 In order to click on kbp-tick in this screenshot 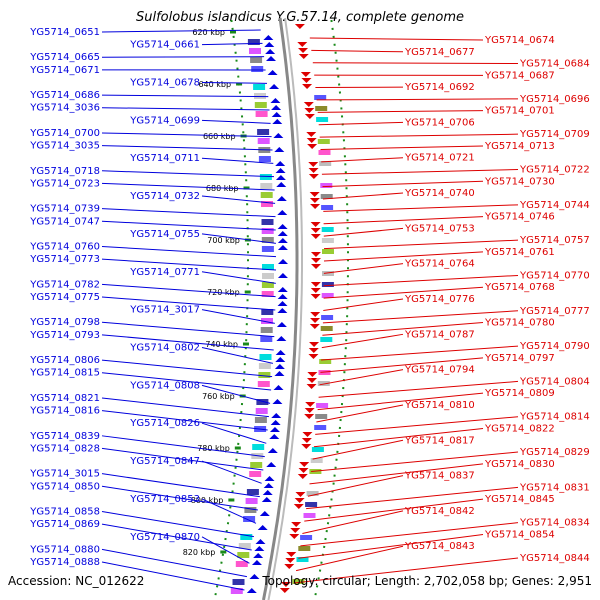, I will do `click(237, 448)`.